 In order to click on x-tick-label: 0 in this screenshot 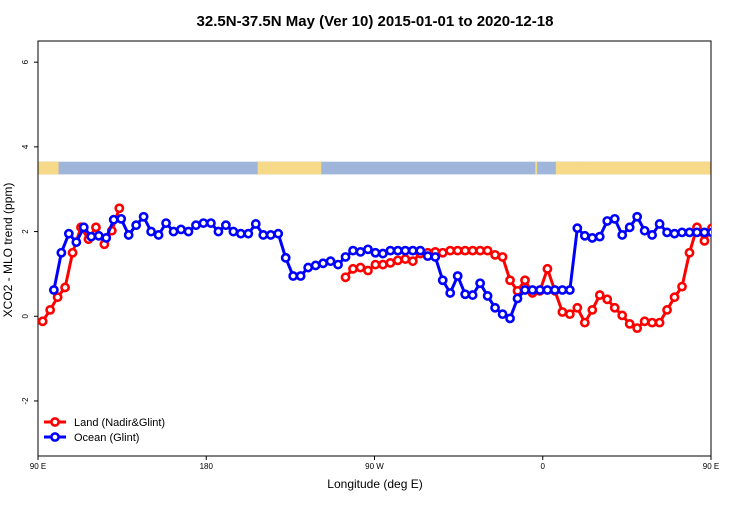, I will do `click(543, 466)`.